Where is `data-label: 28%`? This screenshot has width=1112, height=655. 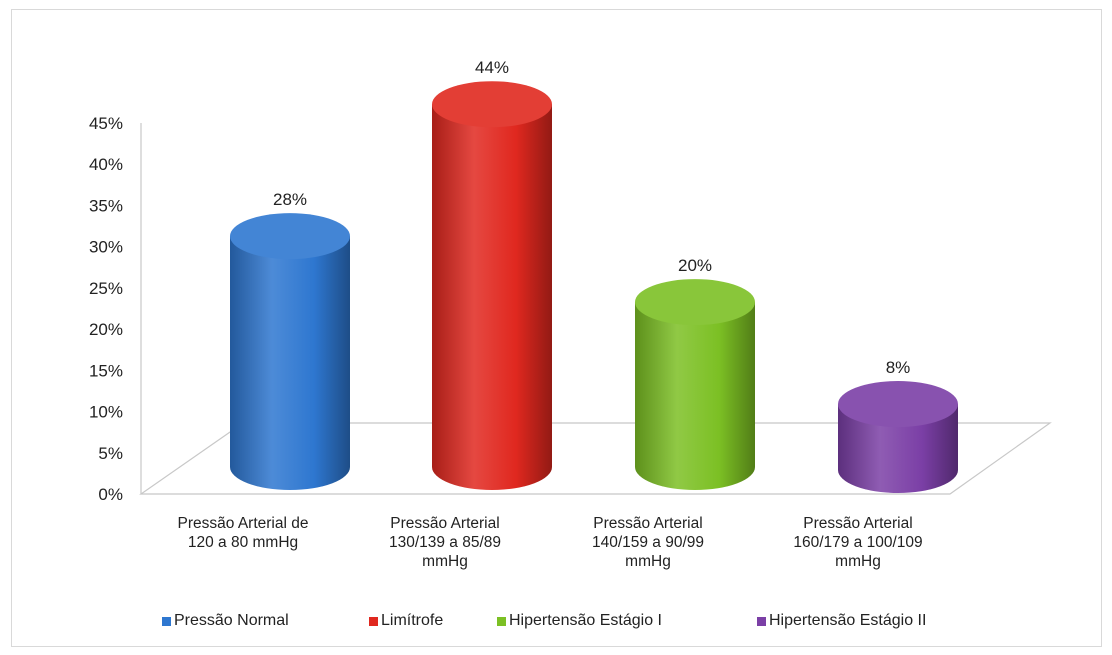
data-label: 28% is located at coordinates (290, 199).